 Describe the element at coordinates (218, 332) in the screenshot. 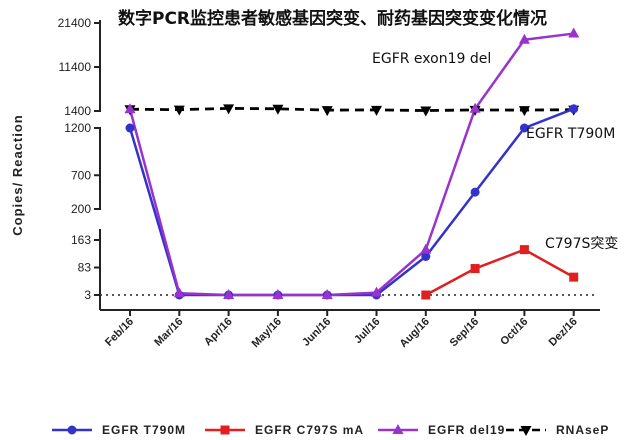

I see `x-tick-label: Apr/16` at that location.